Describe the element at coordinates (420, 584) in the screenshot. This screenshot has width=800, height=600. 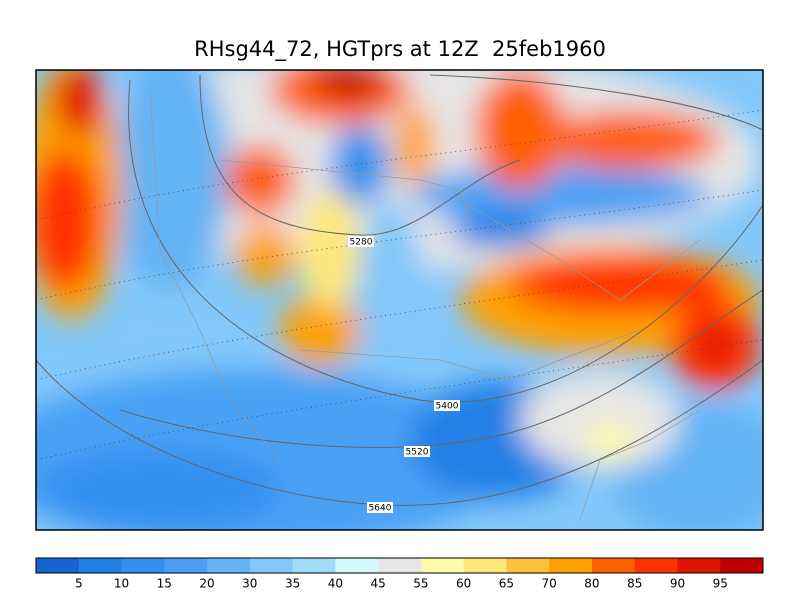
I see `colorbar-label: 55` at that location.